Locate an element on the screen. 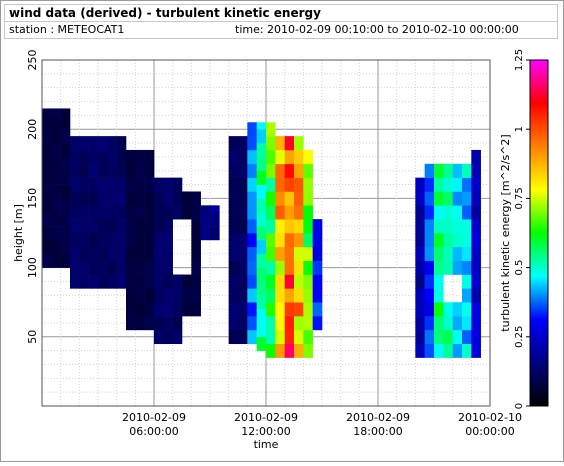  x-tick-label: 2010-02-09 is located at coordinates (378, 417).